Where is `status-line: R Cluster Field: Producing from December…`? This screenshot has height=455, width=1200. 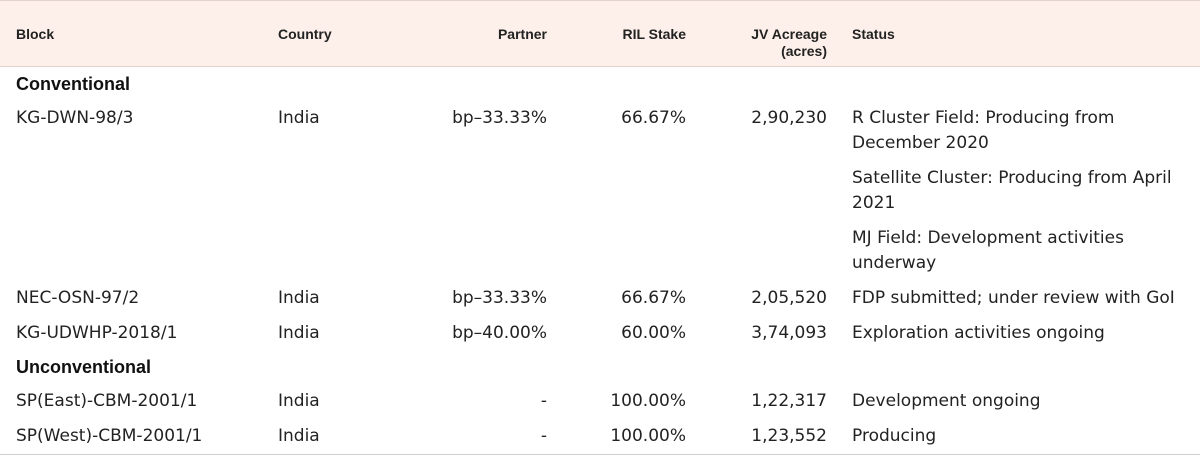
status-line: R Cluster Field: Producing from December… is located at coordinates (983, 130).